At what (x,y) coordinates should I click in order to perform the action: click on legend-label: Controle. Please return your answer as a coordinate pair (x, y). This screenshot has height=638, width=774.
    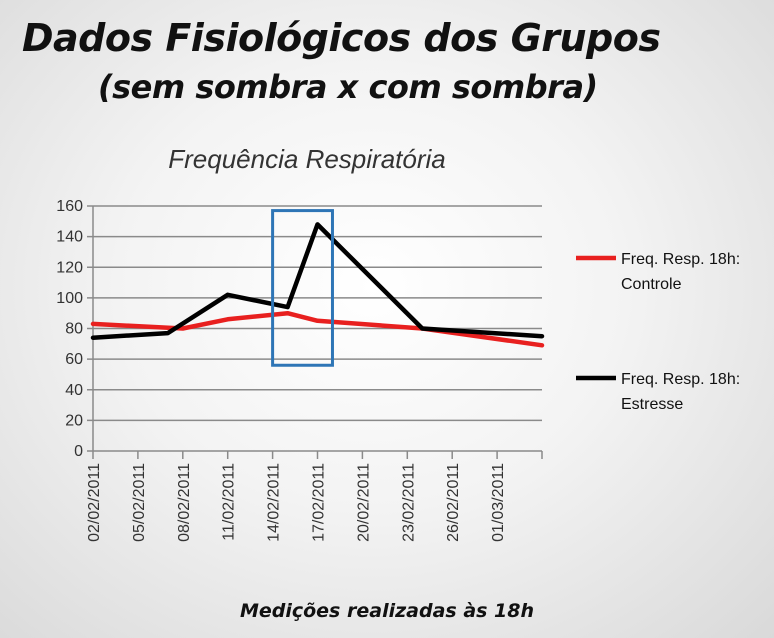
    Looking at the image, I should click on (651, 284).